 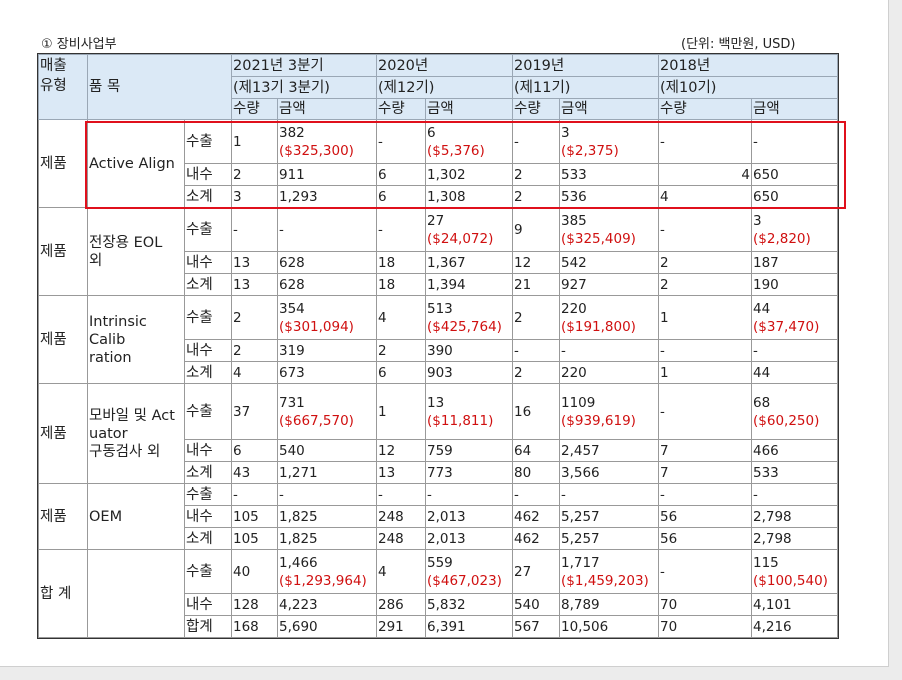 What do you see at coordinates (669, 604) in the screenshot?
I see `value-text: 70` at bounding box center [669, 604].